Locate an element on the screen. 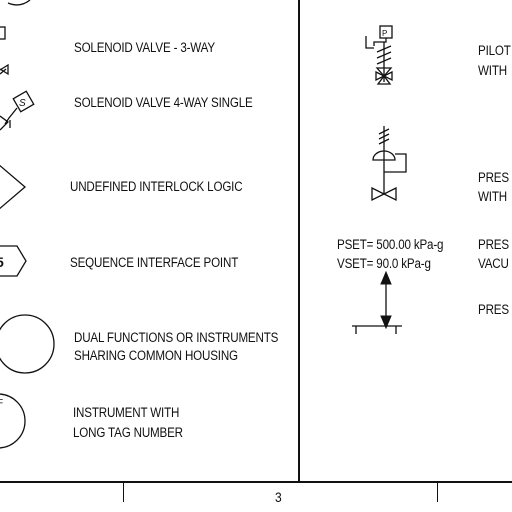  label-pressure-line2: WITH is located at coordinates (492, 196).